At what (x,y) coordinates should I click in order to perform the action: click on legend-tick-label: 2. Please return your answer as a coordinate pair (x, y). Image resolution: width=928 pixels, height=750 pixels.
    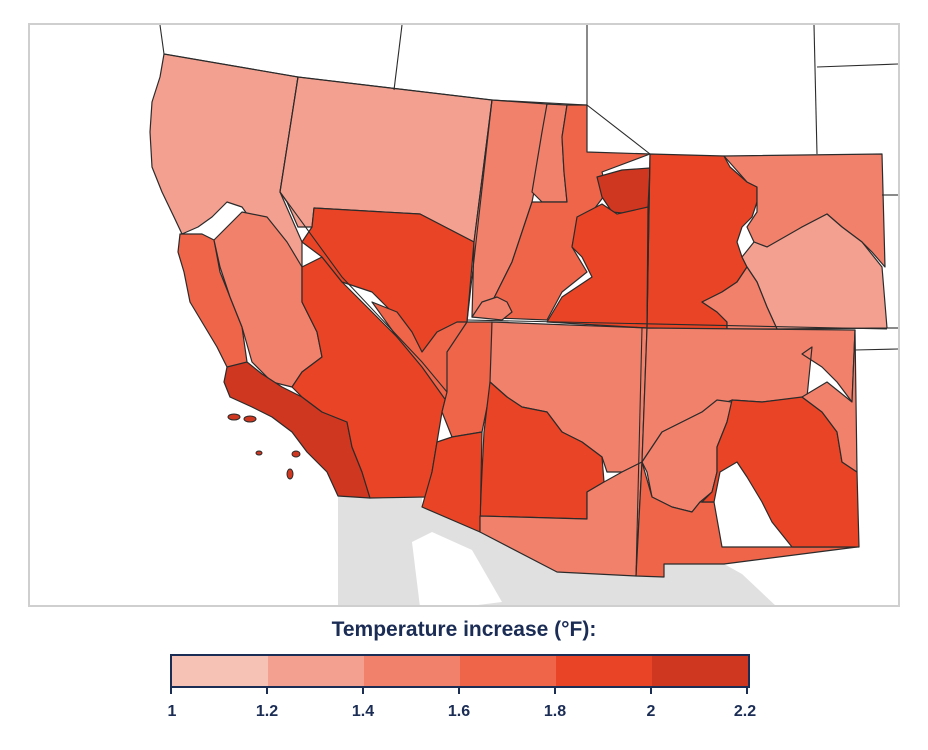
    Looking at the image, I should click on (651, 711).